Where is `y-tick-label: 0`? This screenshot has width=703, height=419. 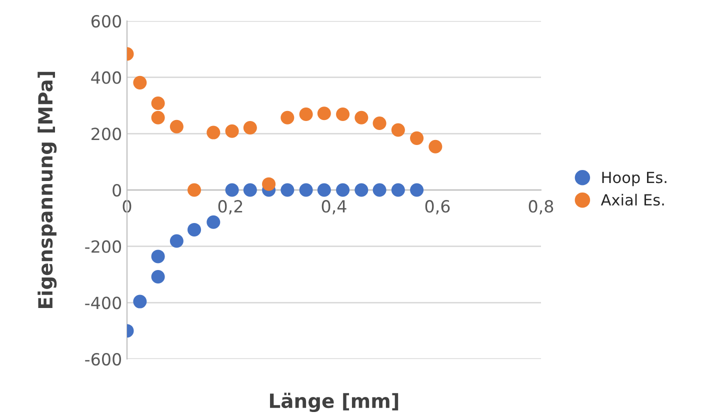
y-tick-label: 0 is located at coordinates (117, 190).